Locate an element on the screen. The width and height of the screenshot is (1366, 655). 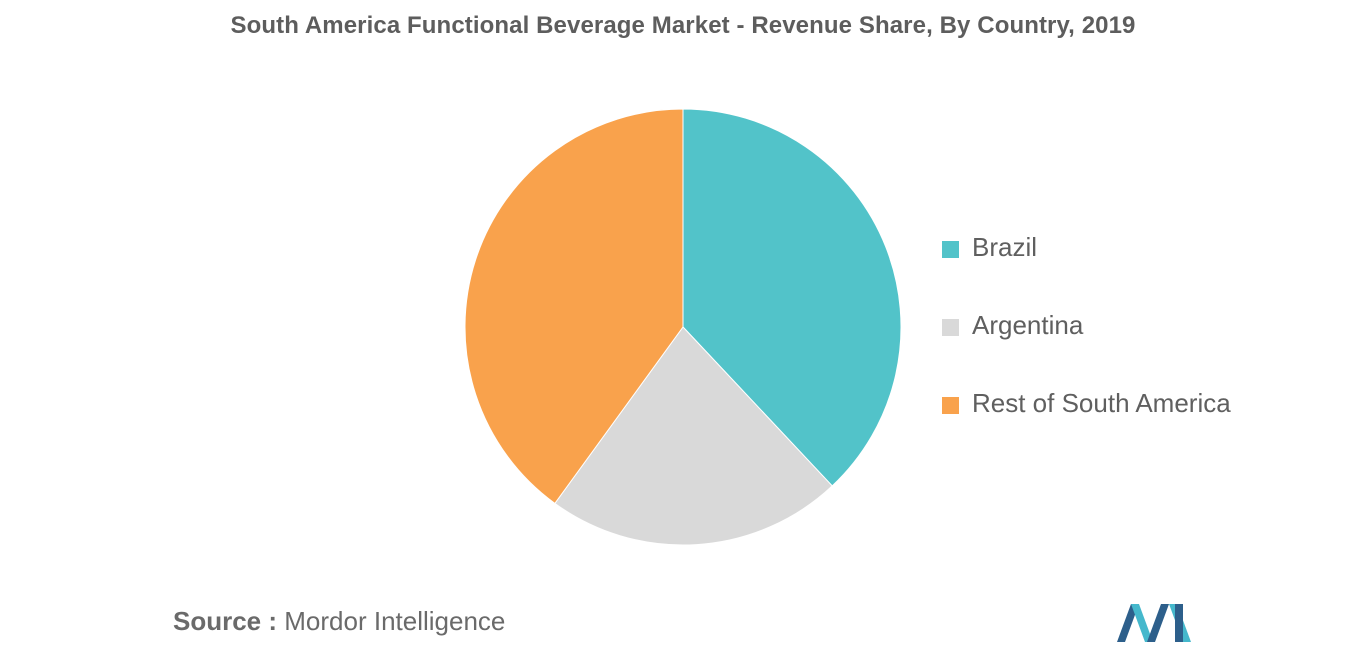
pie-slice-rest-of-south-america is located at coordinates (574, 306).